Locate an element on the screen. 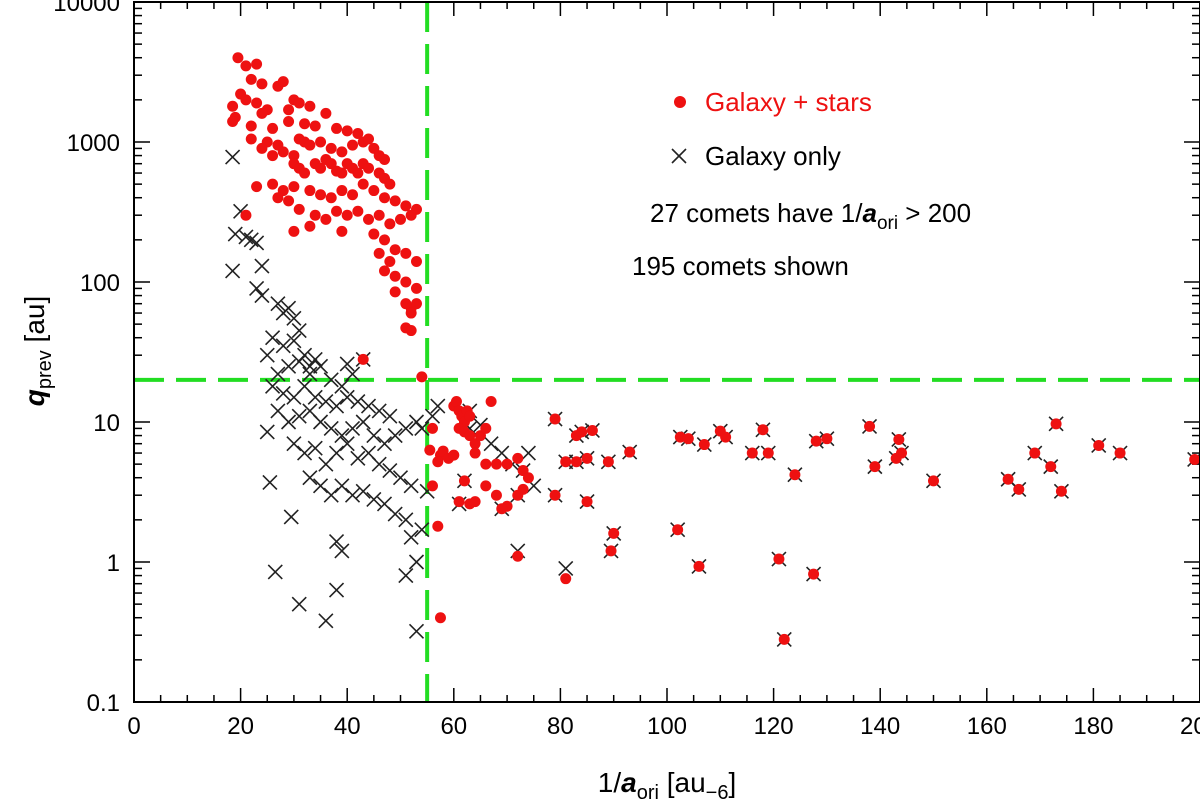 The height and width of the screenshot is (809, 1200). x-title-unit: [au is located at coordinates (682, 782).